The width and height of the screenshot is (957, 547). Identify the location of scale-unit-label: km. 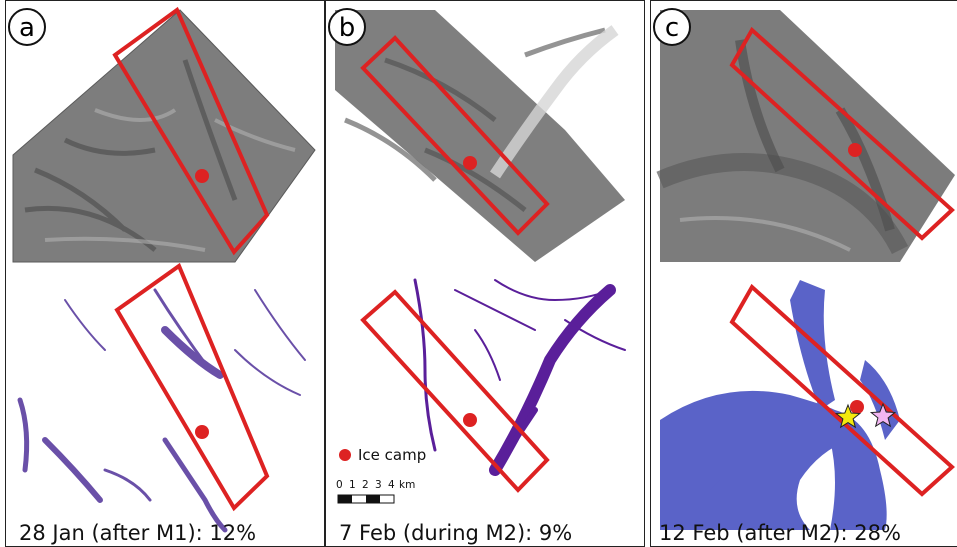
(407, 485).